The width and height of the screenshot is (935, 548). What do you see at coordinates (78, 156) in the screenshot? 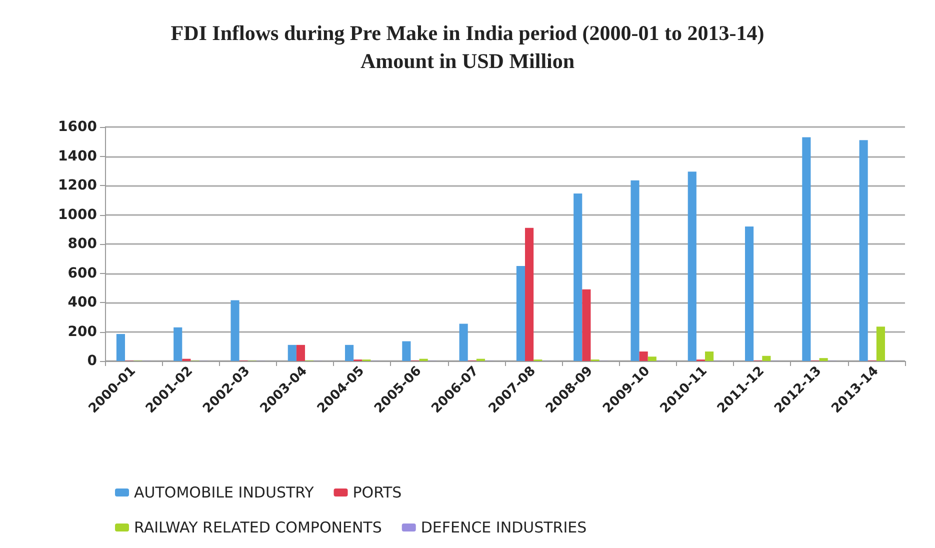
I see `y-tick-label: 1400` at bounding box center [78, 156].